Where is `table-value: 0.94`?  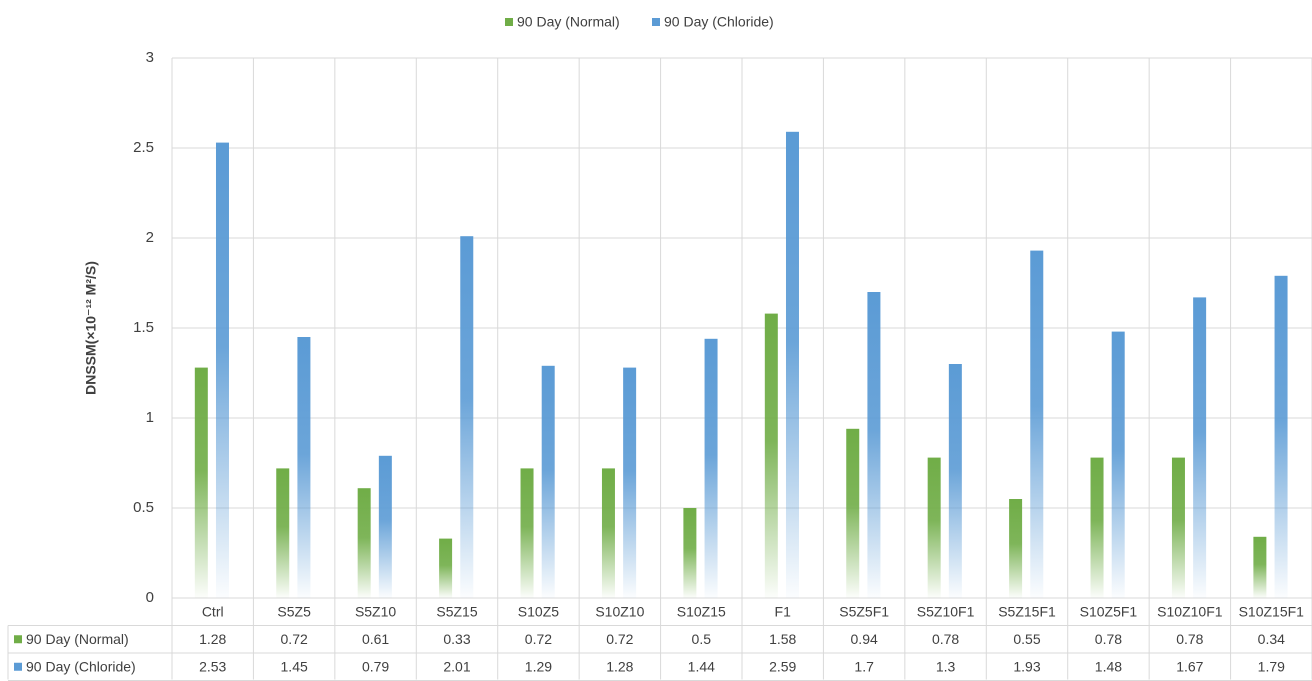 table-value: 0.94 is located at coordinates (864, 639).